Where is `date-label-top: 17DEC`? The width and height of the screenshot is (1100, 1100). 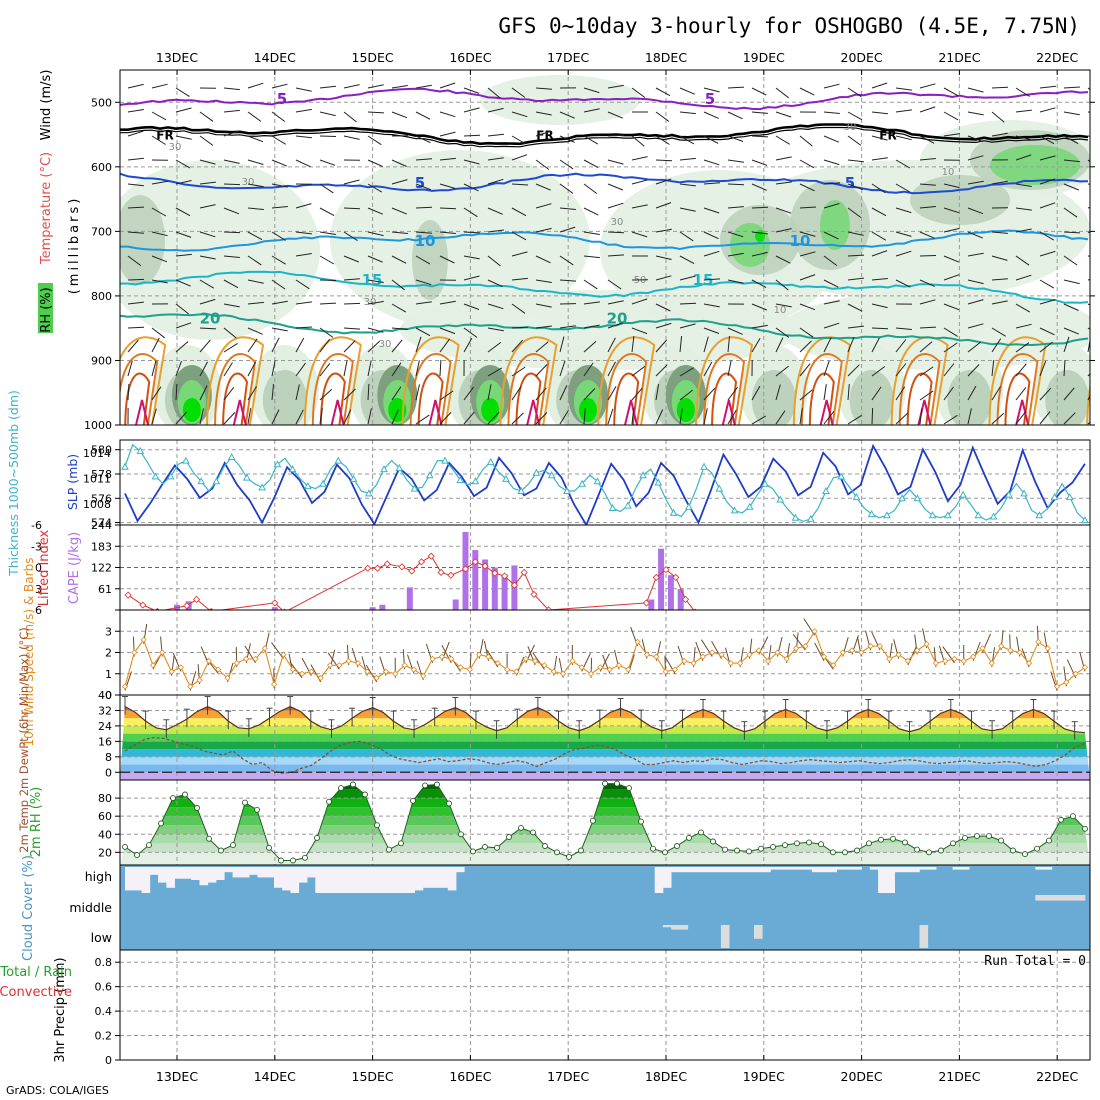
date-label-top: 17DEC is located at coordinates (568, 57).